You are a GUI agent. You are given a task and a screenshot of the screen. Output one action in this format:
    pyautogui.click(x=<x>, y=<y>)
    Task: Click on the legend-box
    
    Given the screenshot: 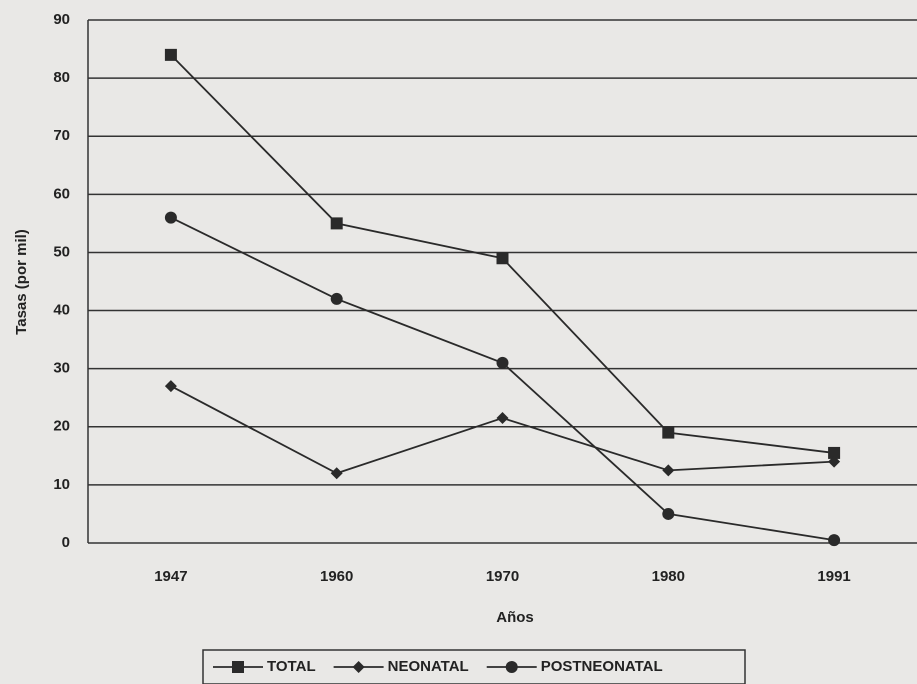 What is the action you would take?
    pyautogui.click(x=474, y=666)
    